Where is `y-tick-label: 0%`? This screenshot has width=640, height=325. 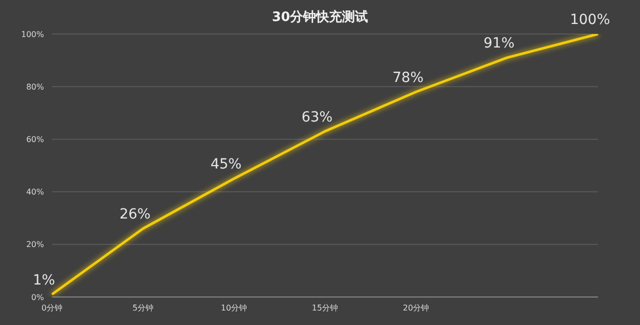 y-tick-label: 0% is located at coordinates (37, 297).